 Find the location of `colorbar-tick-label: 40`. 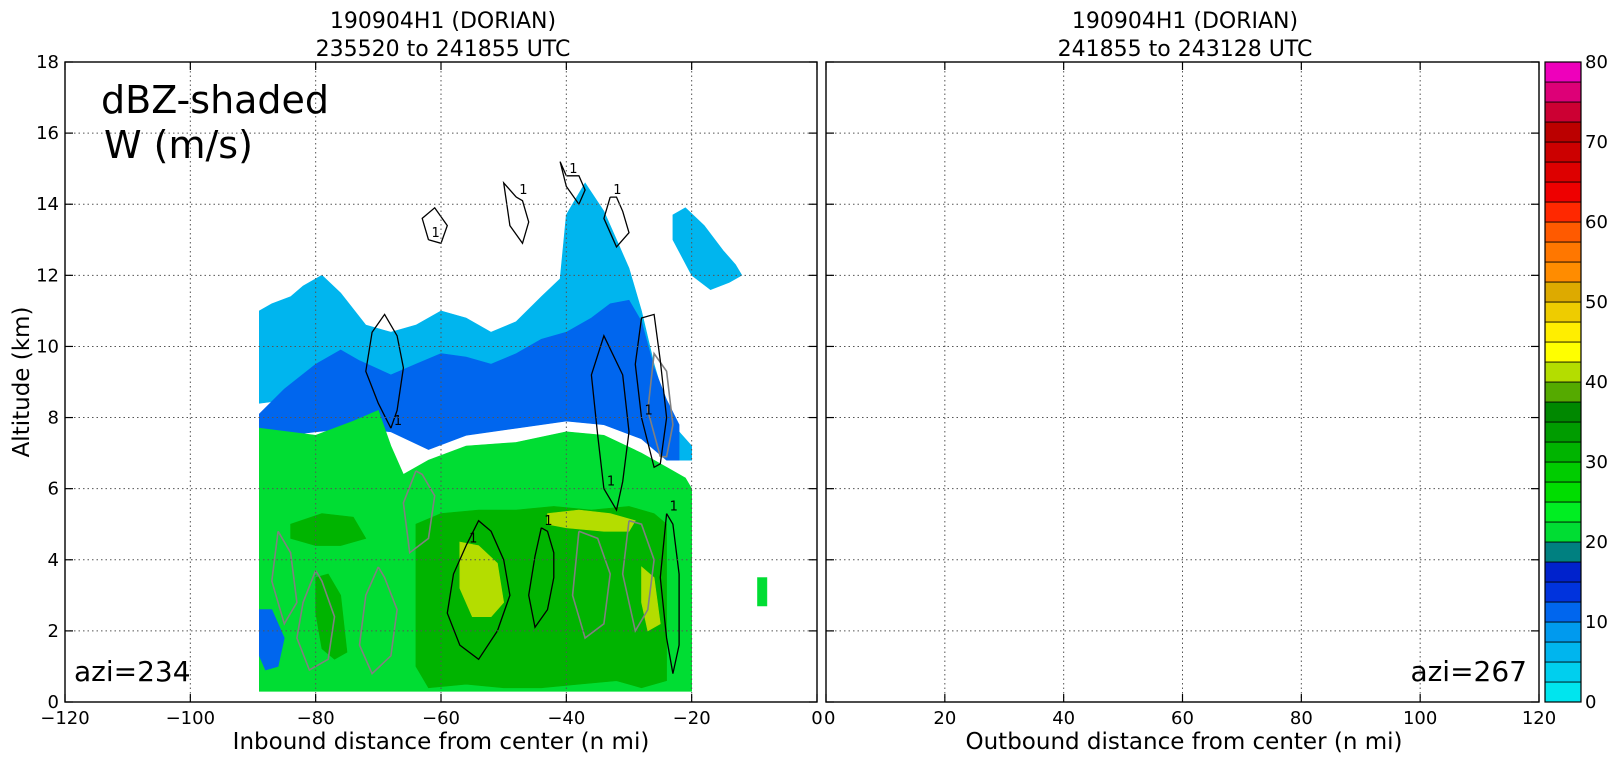

colorbar-tick-label: 40 is located at coordinates (1596, 382).